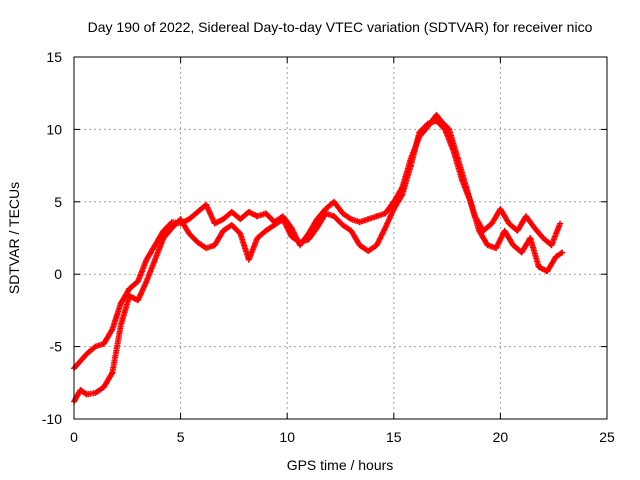 Image resolution: width=640 pixels, height=480 pixels. I want to click on y-axis-label: SDTVAR / TECUs, so click(14, 238).